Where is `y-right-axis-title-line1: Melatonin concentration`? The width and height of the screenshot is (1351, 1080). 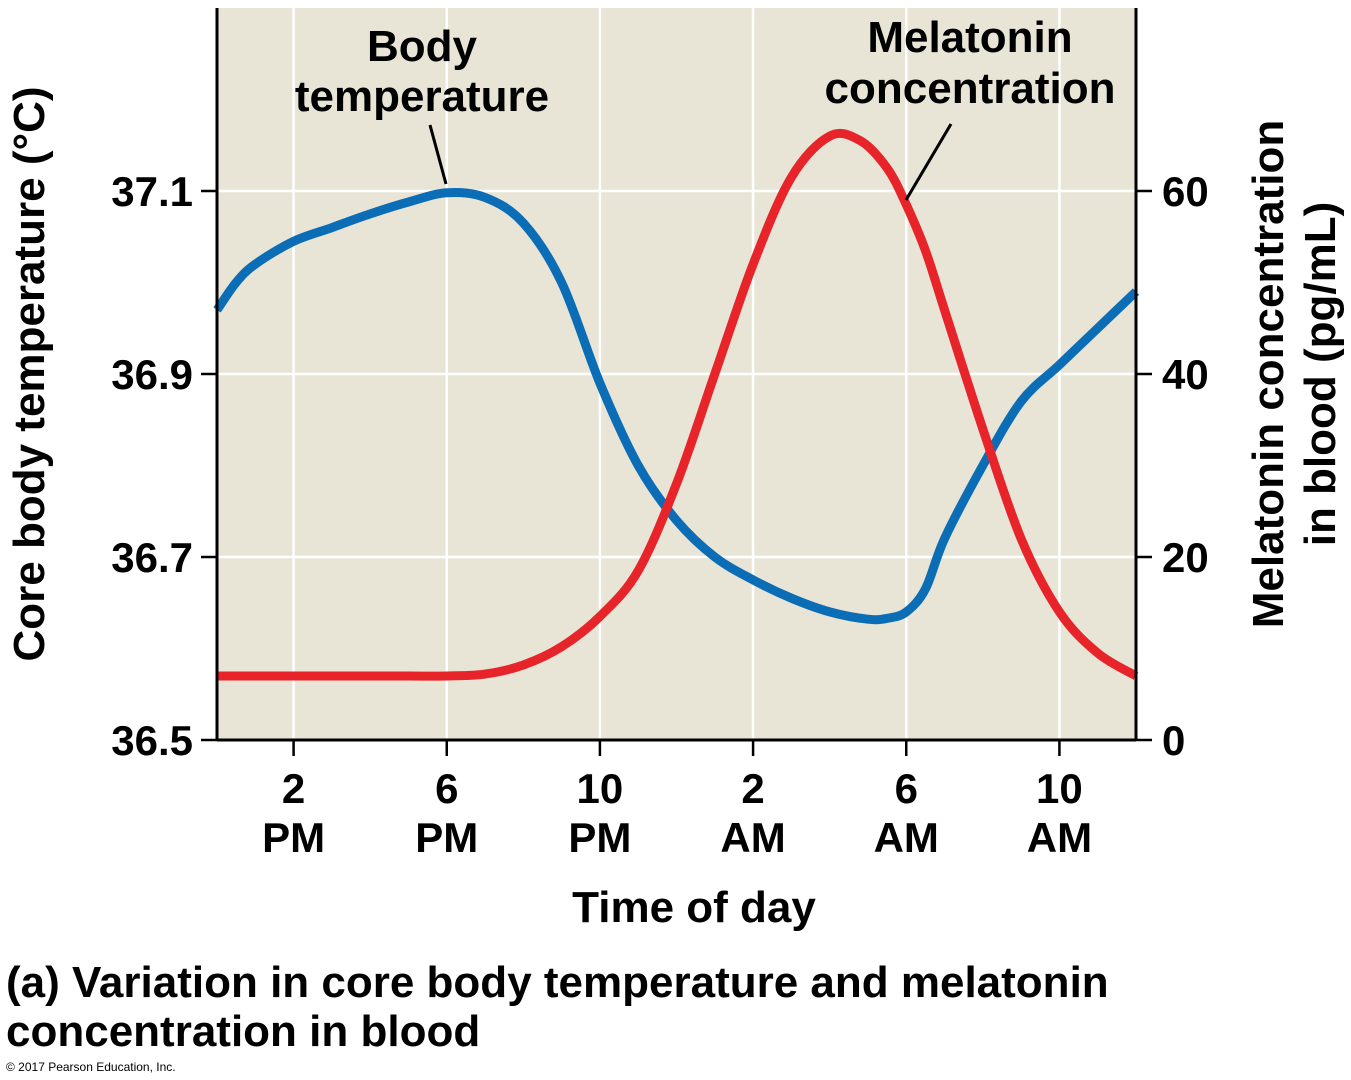 y-right-axis-title-line1: Melatonin concentration is located at coordinates (1268, 374).